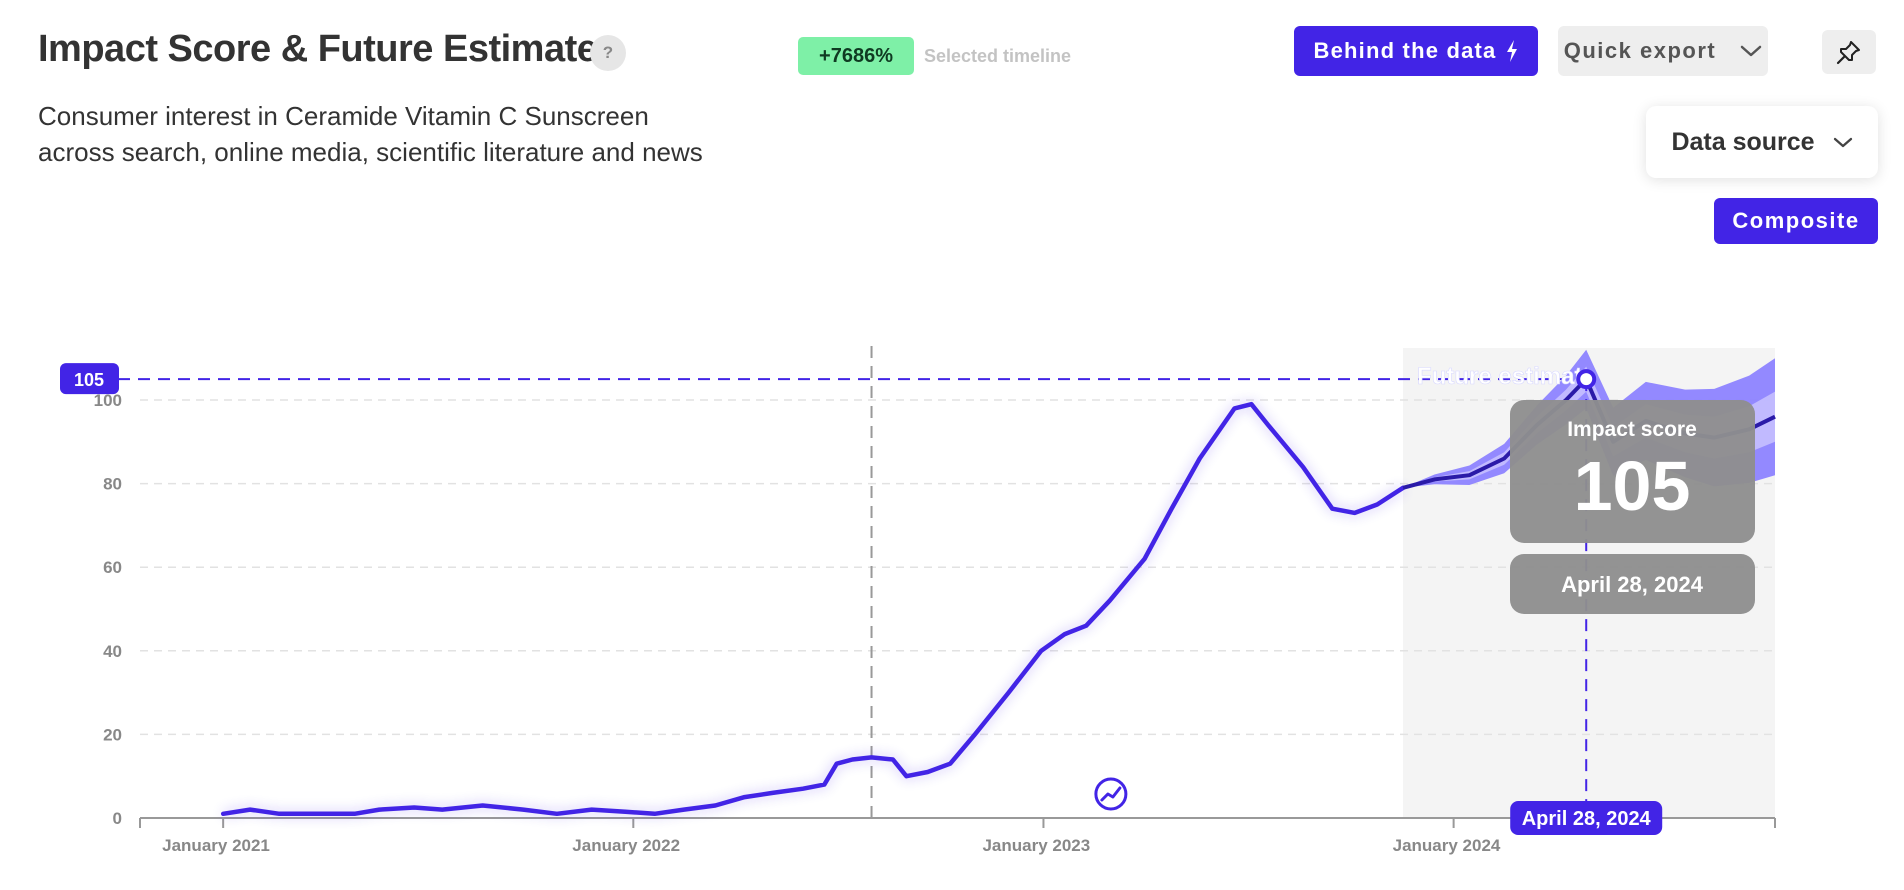 This screenshot has height=890, width=1904. Describe the element at coordinates (1632, 486) in the screenshot. I see `tooltip-value: 105` at that location.